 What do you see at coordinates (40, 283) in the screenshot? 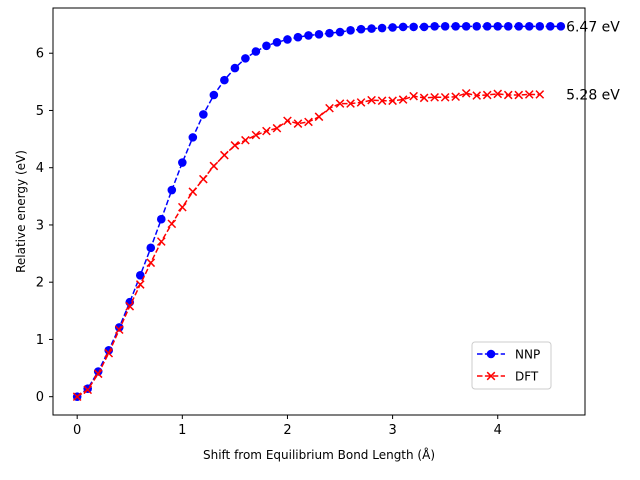
I see `y-tick-label: 2` at bounding box center [40, 283].